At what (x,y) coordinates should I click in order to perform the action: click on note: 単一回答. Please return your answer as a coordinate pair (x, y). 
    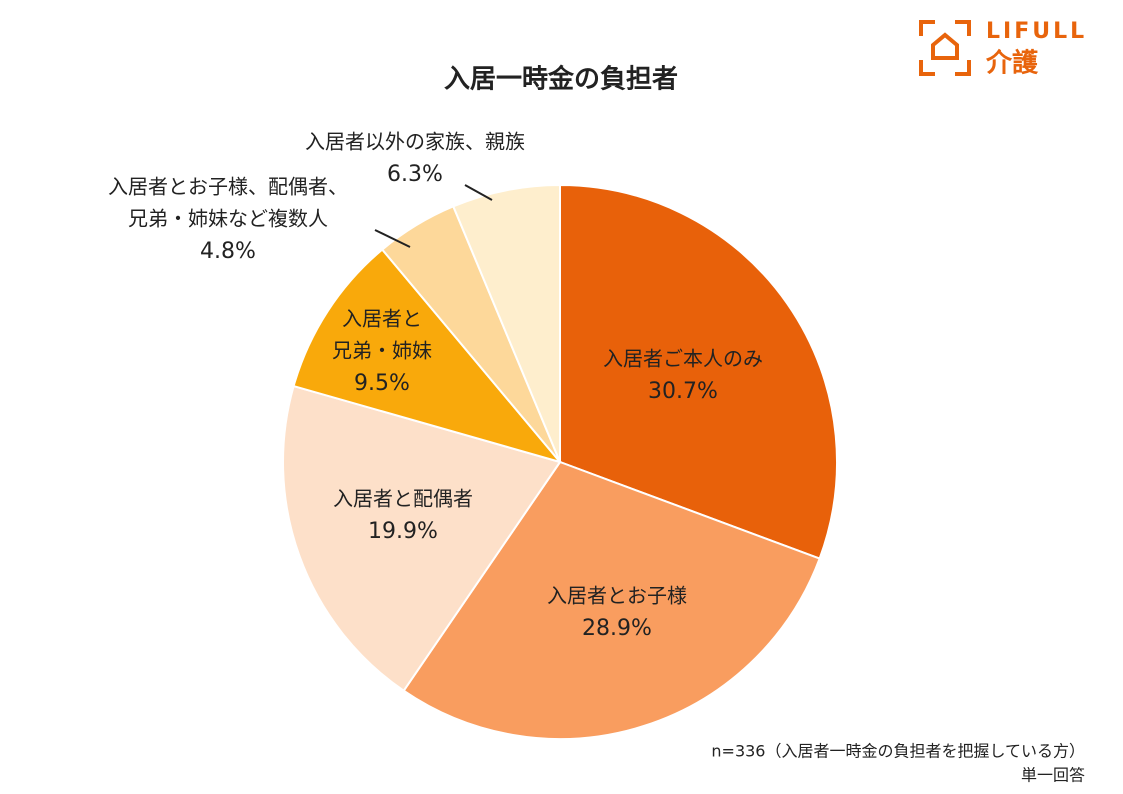
    Looking at the image, I should click on (1053, 775).